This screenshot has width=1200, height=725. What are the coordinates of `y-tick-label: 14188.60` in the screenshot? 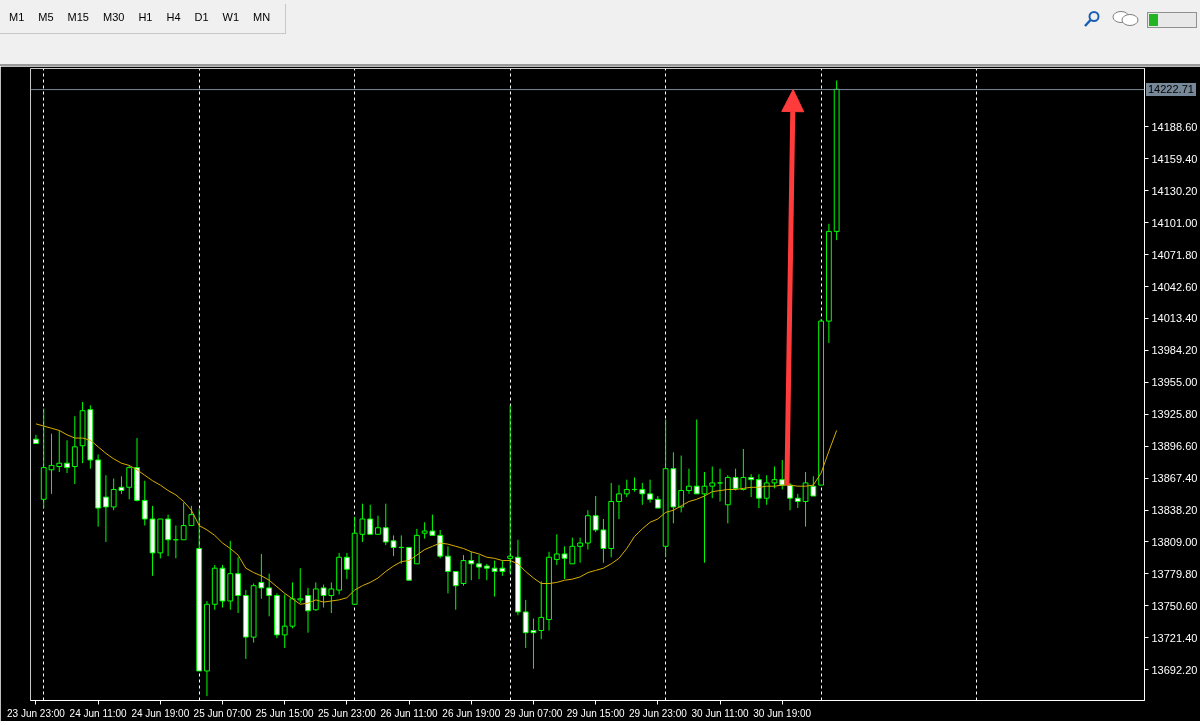 It's located at (1174, 126).